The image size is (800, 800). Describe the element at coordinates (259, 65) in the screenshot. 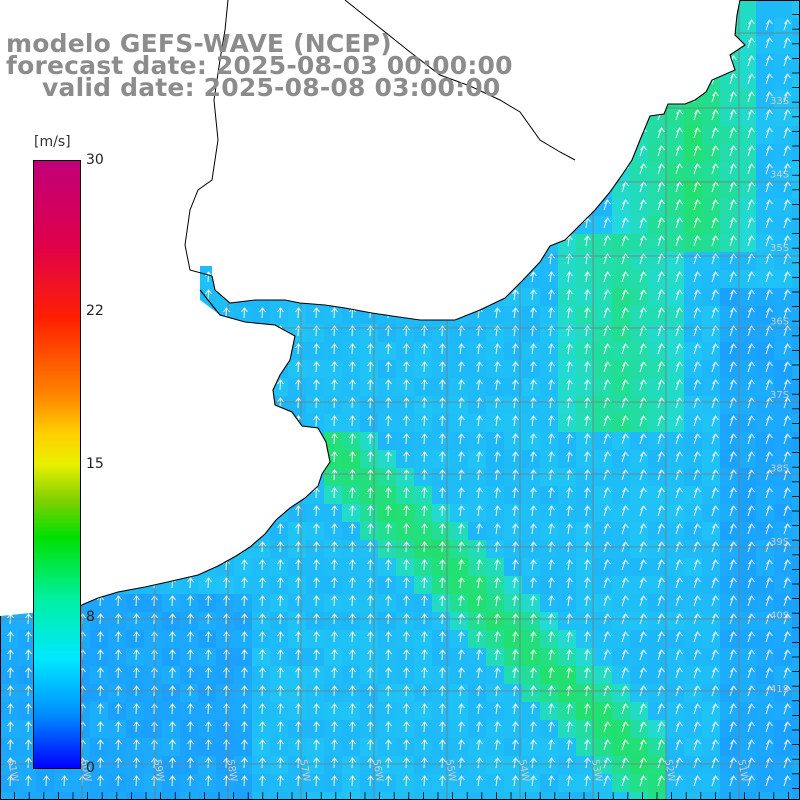

I see `title-forecast-date: forecast date: 2025-08-03 00:00:00` at that location.